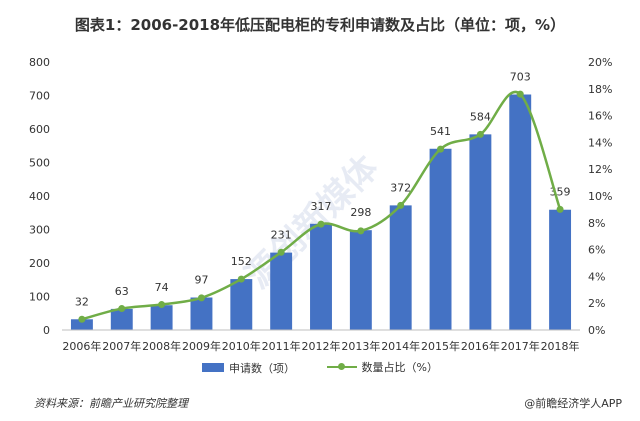  I want to click on bar-value-label: 97, so click(201, 280).